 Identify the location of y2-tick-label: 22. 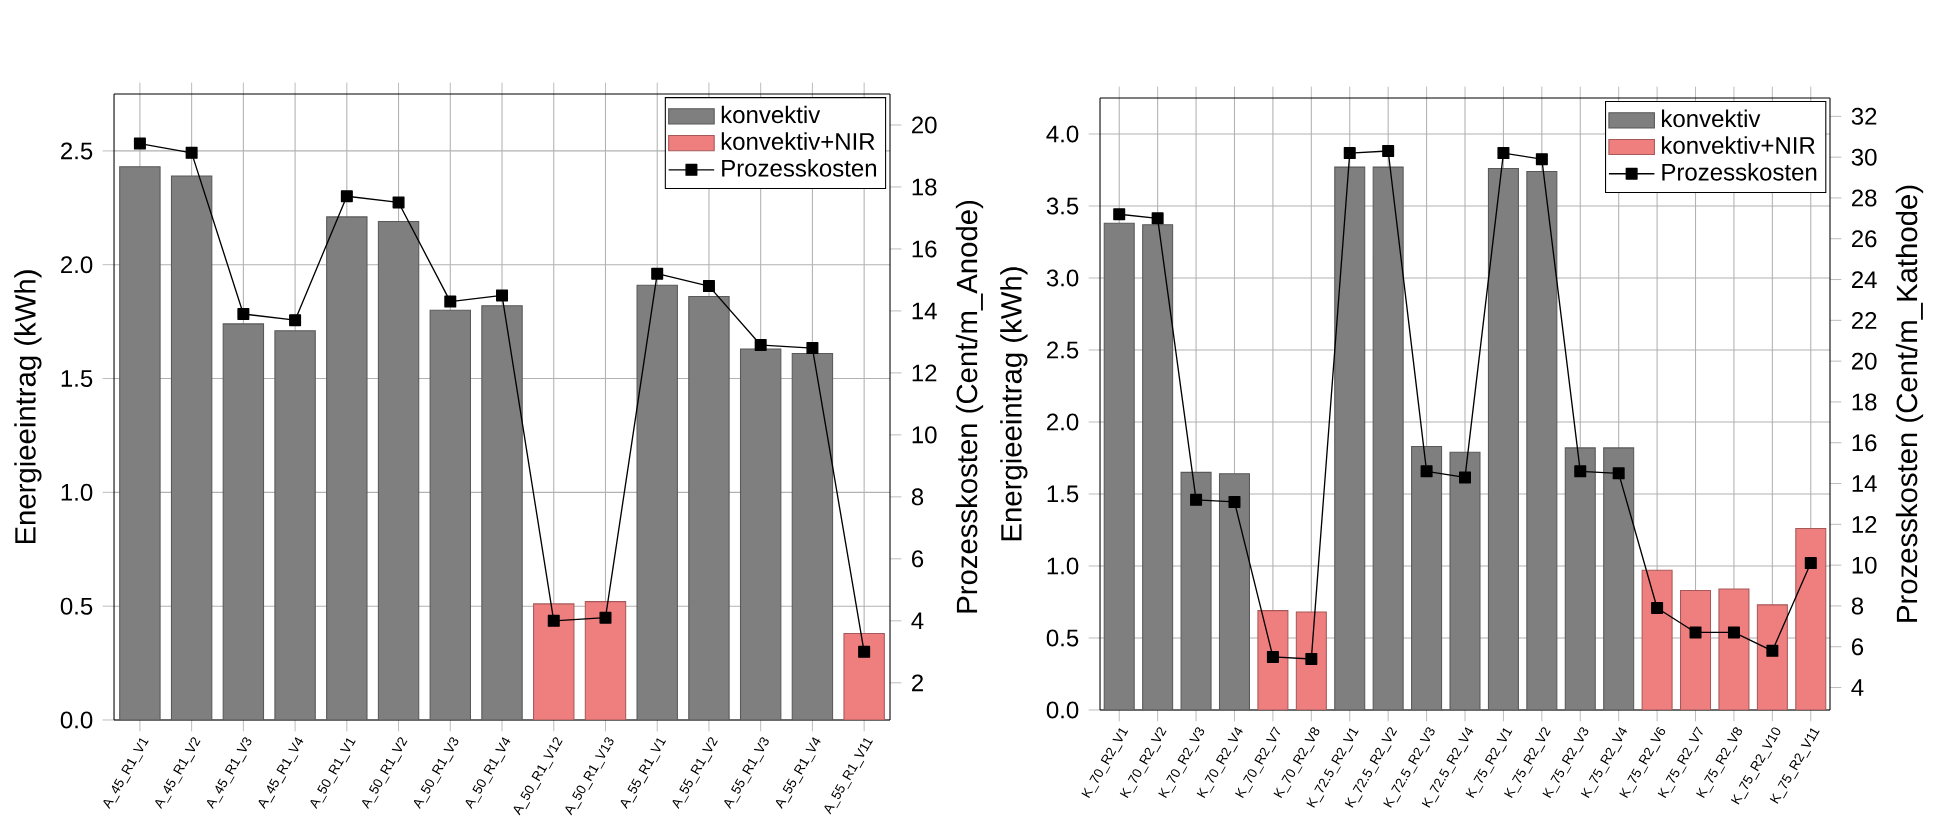
(1864, 320).